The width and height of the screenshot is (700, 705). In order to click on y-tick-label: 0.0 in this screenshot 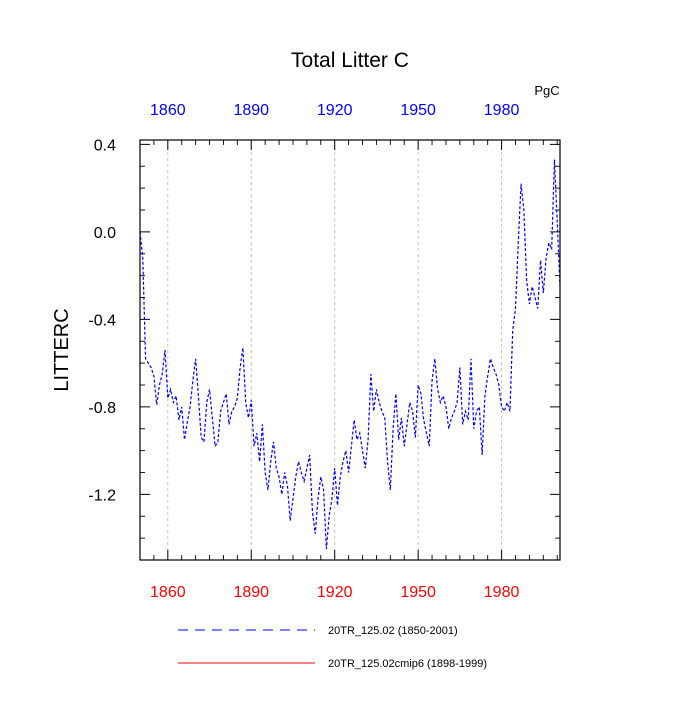, I will do `click(105, 233)`.